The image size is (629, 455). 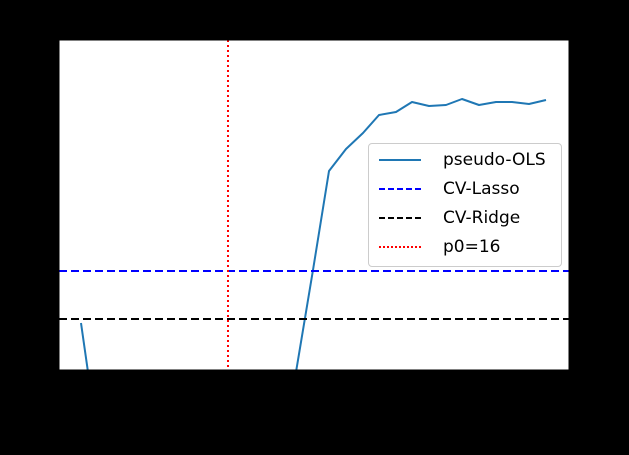 What do you see at coordinates (482, 218) in the screenshot?
I see `legend-label: CV-Ridge` at bounding box center [482, 218].